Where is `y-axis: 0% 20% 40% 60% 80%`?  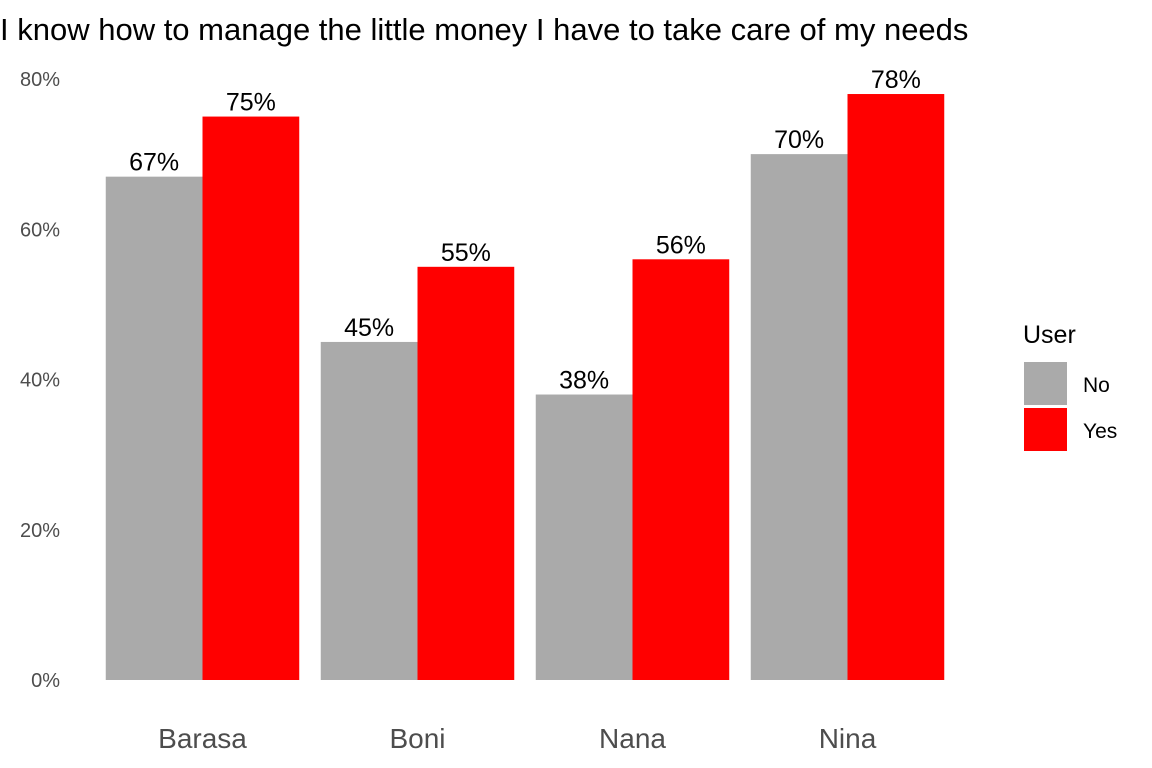 y-axis: 0% 20% 40% 60% 80% is located at coordinates (40, 380).